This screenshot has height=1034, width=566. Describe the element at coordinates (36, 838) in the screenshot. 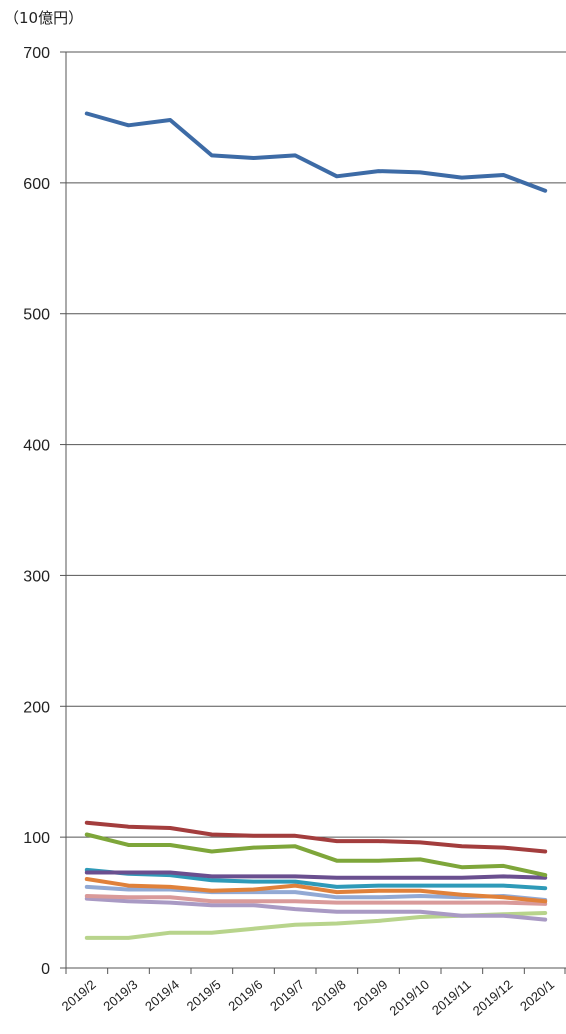

I see `y-tick-label: 100` at that location.